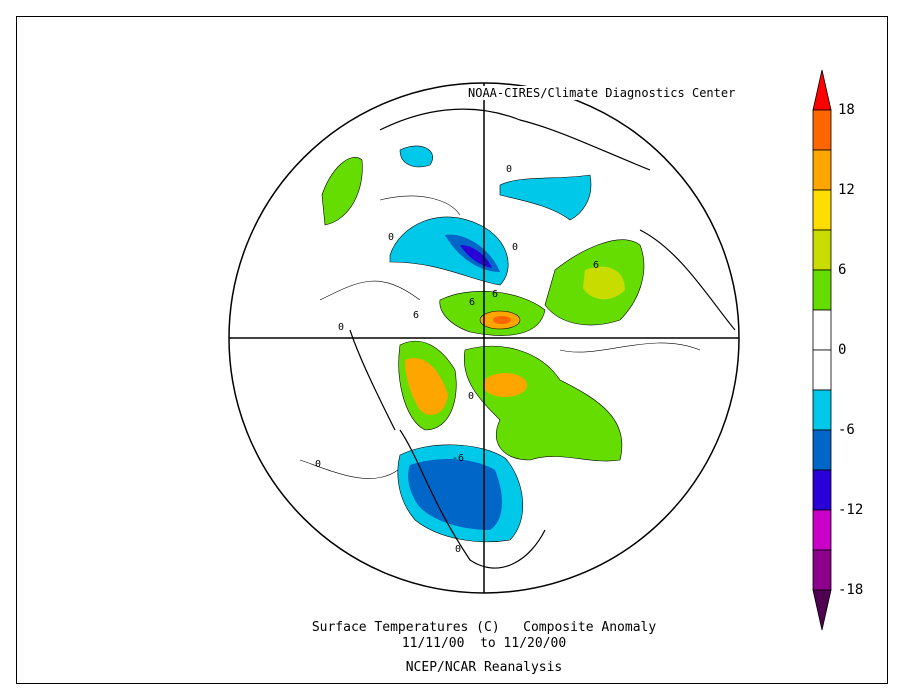 The height and width of the screenshot is (699, 904). I want to click on colorbar-tick-label: -12, so click(851, 510).